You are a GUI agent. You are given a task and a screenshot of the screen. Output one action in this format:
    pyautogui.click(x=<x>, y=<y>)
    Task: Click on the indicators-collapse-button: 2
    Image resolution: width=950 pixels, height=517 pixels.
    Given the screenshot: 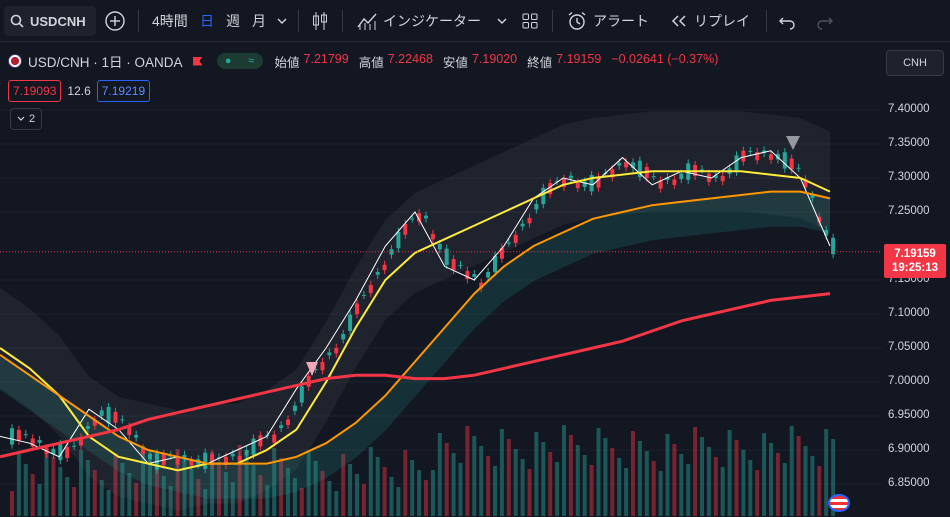 What is the action you would take?
    pyautogui.click(x=26, y=119)
    